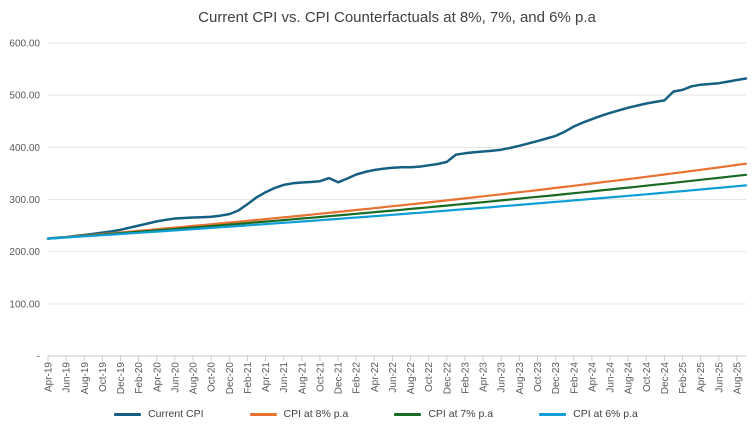  What do you see at coordinates (447, 378) in the screenshot?
I see `x-axis-tick-label: Dec-22` at bounding box center [447, 378].